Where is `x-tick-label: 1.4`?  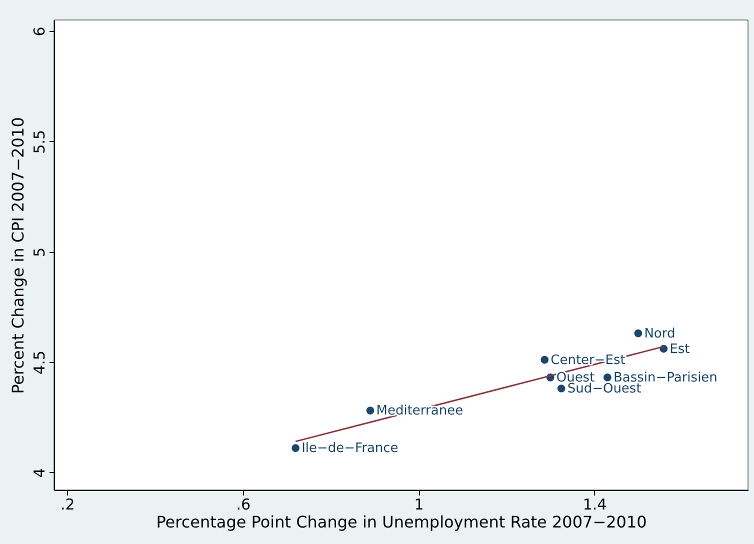 x-tick-label: 1.4 is located at coordinates (594, 505).